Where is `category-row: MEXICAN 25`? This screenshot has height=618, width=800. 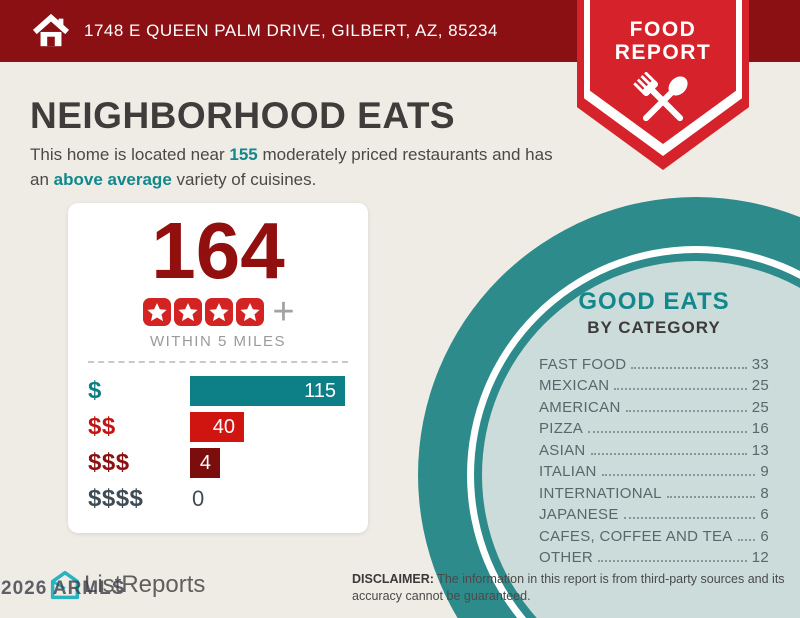 category-row: MEXICAN 25 is located at coordinates (654, 383).